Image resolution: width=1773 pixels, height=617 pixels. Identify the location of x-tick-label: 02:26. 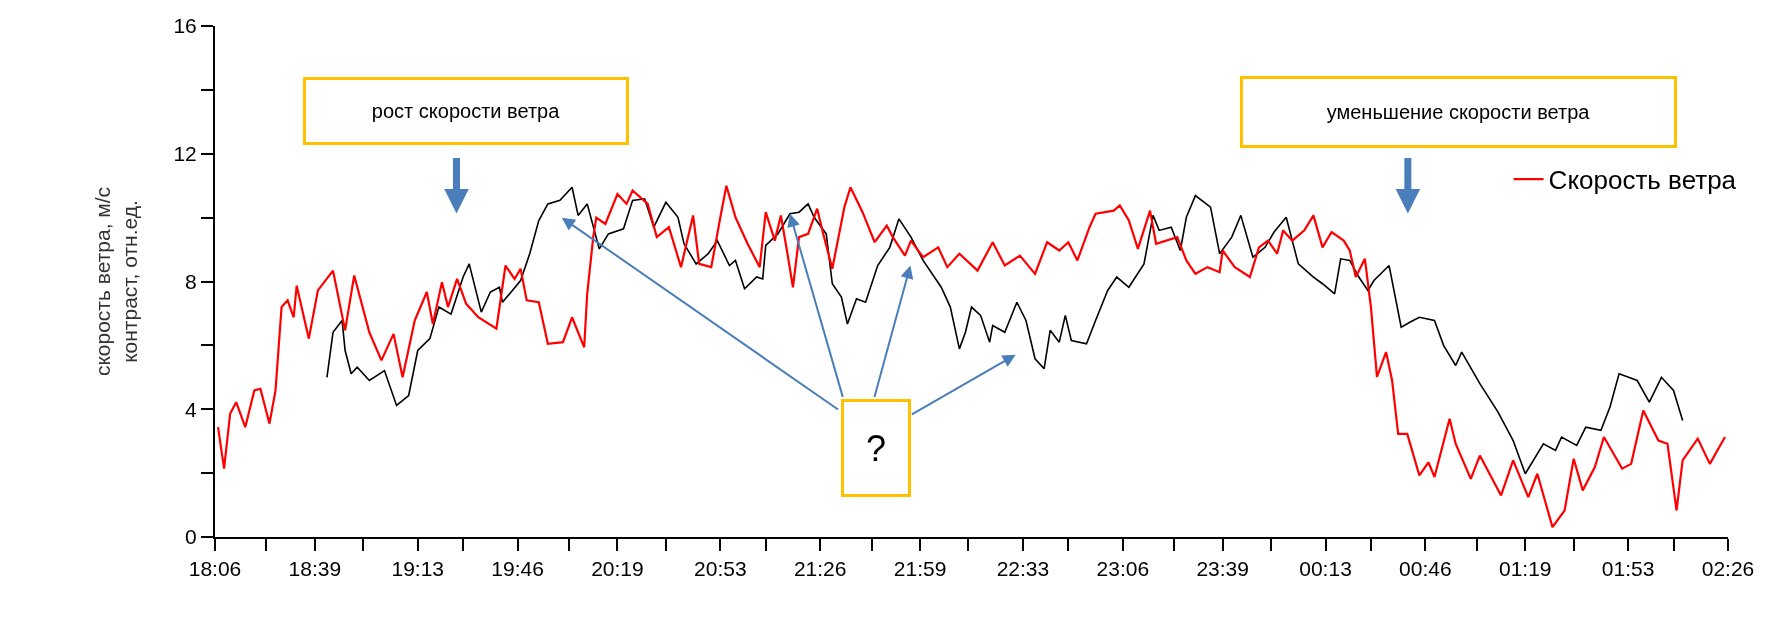
(1728, 569).